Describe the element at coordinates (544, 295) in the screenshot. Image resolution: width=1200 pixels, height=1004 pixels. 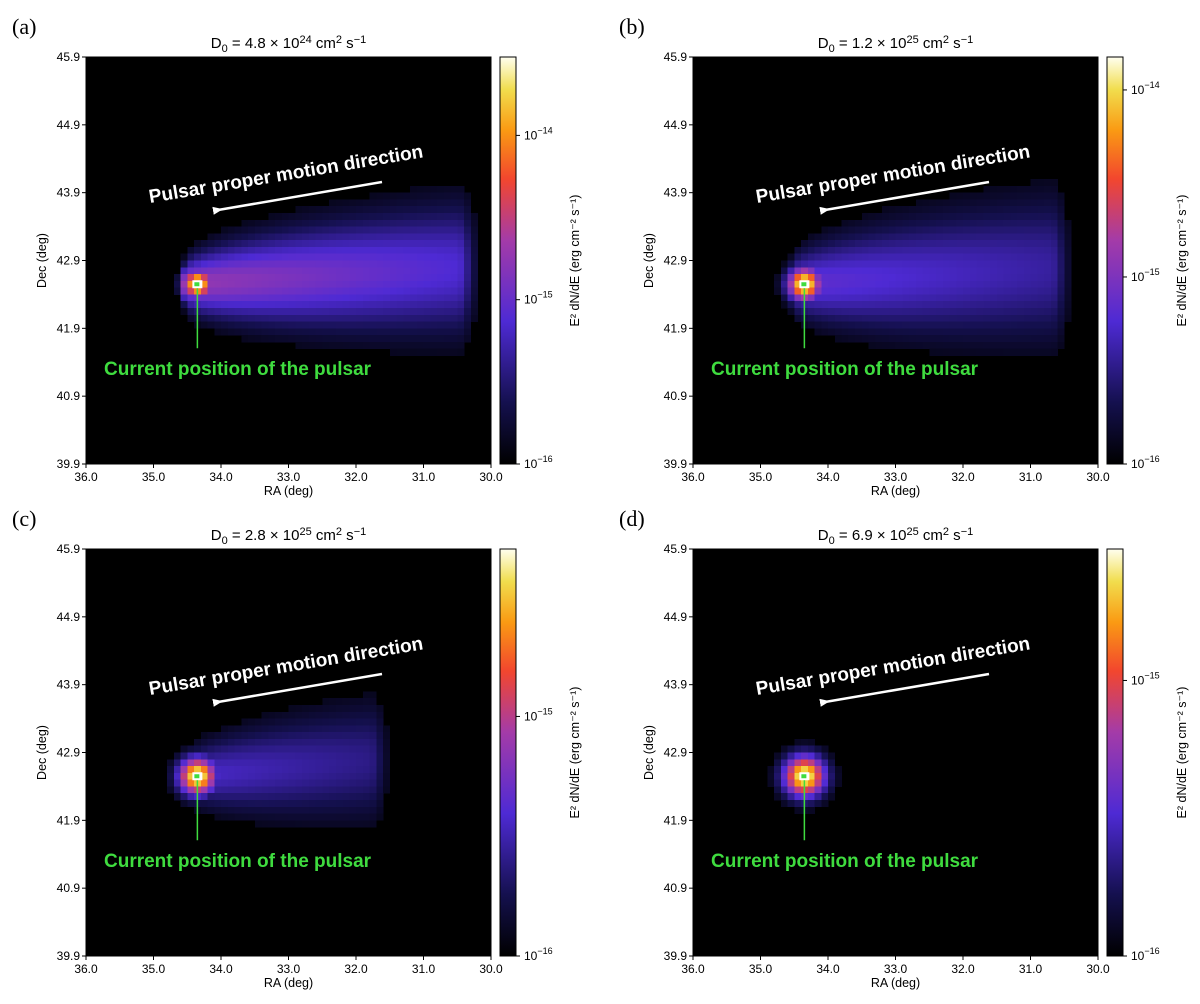
I see `colorbar-tick-exp: −15` at that location.